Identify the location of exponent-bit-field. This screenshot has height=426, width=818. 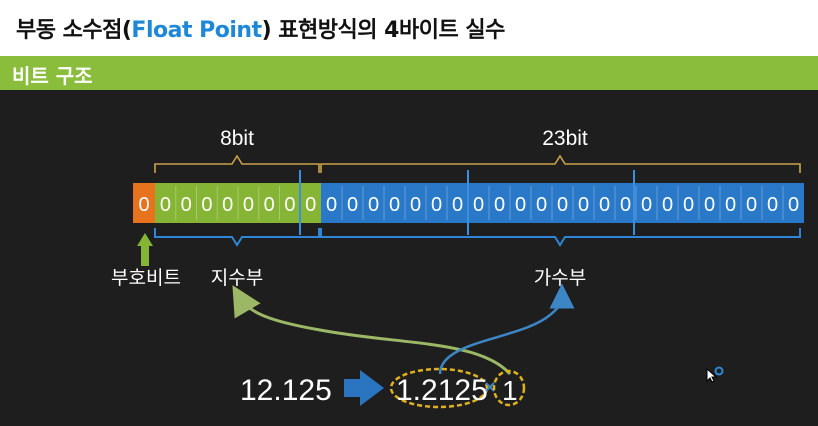
(238, 203).